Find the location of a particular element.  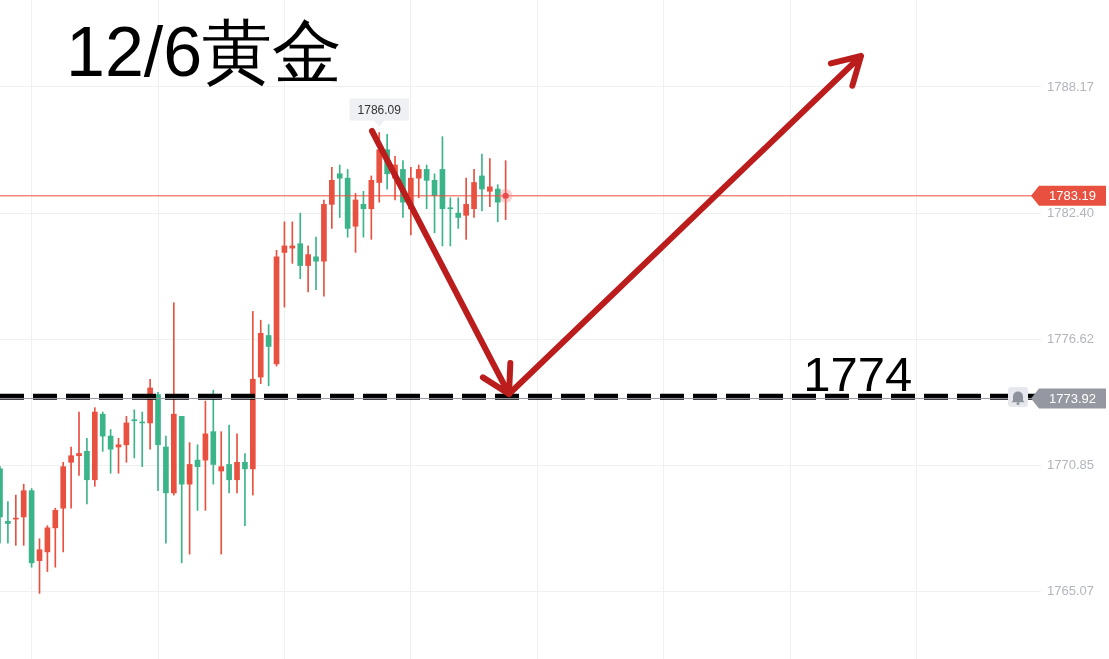

y-tick-label: 1782.40 is located at coordinates (1070, 212).